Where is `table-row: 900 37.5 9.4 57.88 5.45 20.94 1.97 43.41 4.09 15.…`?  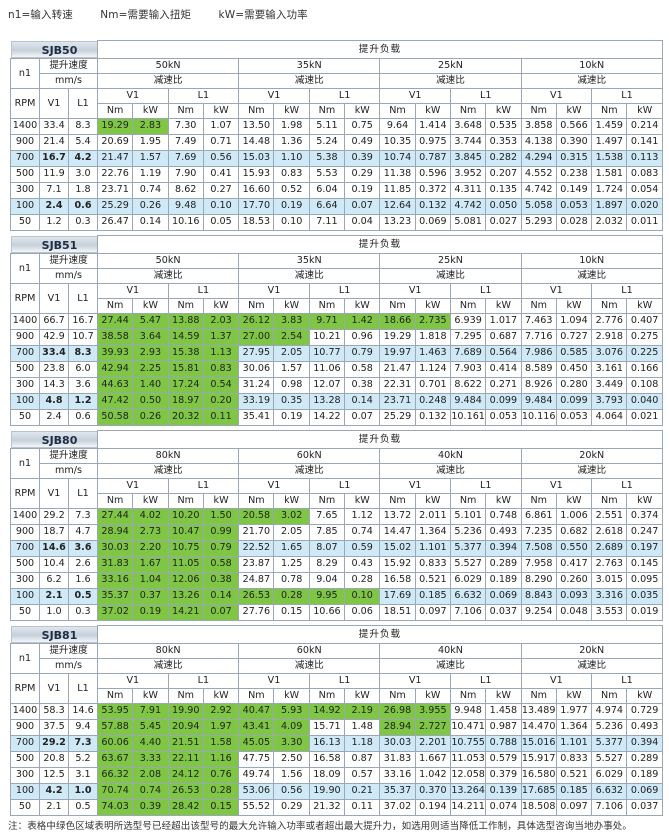 table-row: 900 37.5 9.4 57.88 5.45 20.94 1.97 43.41 4.09 15.… is located at coordinates (336, 727).